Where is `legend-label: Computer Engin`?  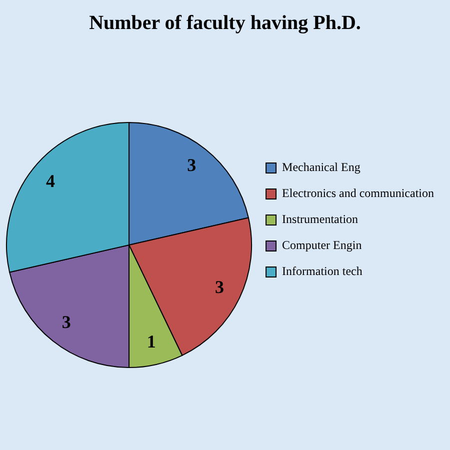 legend-label: Computer Engin is located at coordinates (322, 245).